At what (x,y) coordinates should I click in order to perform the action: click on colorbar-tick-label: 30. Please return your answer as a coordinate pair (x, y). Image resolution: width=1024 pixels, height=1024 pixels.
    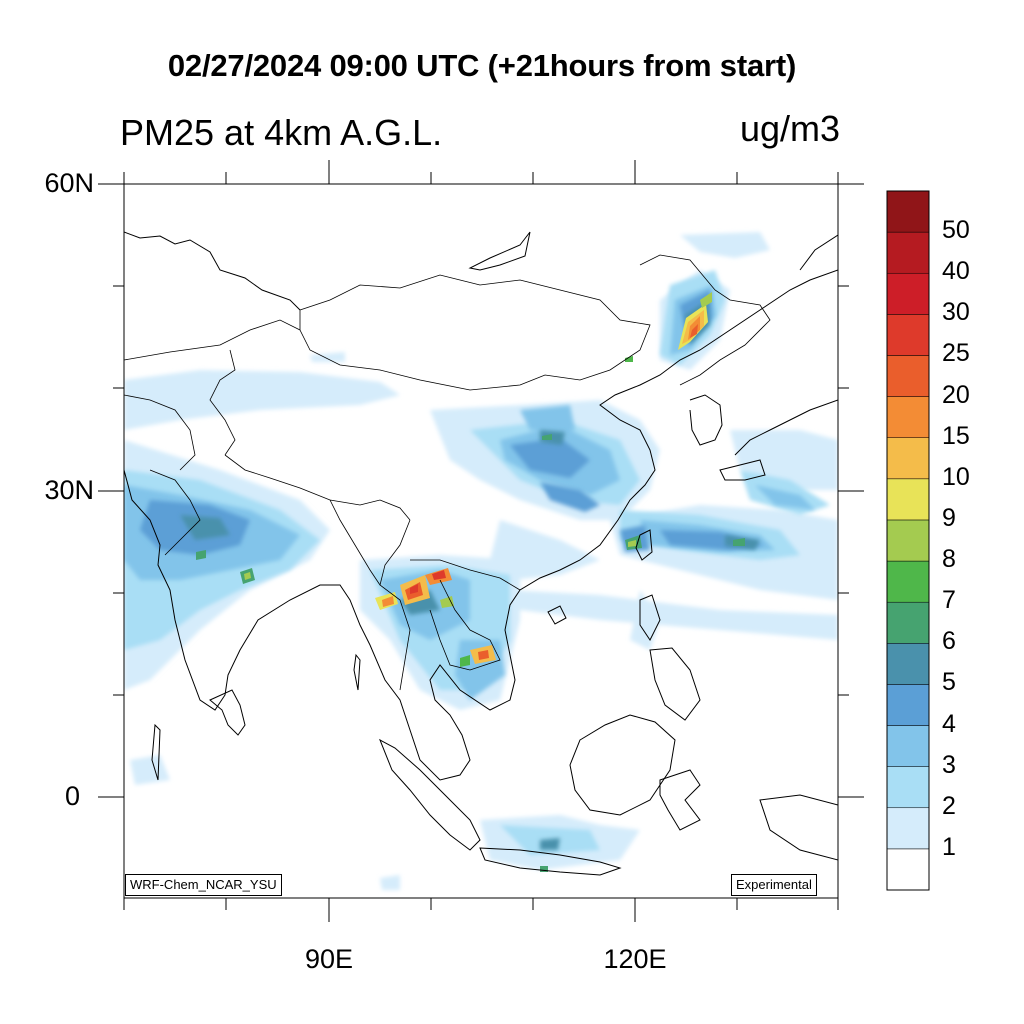
    Looking at the image, I should click on (956, 312).